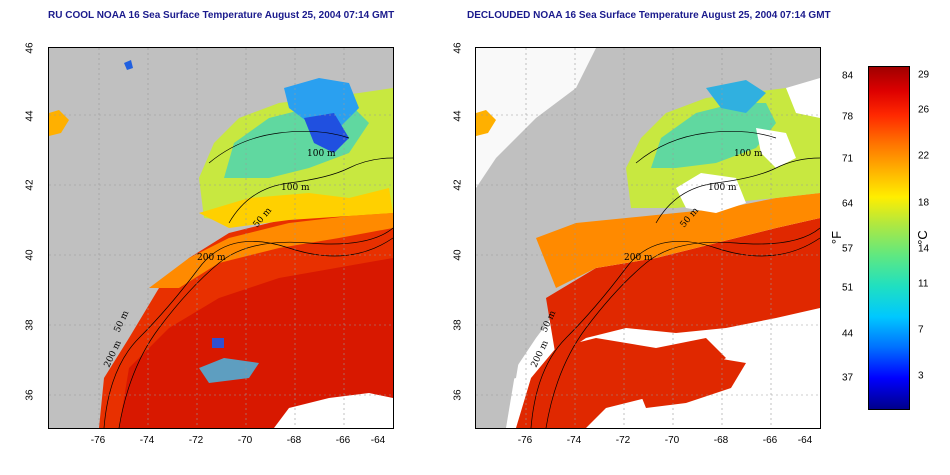  I want to click on colorbar-f-tick: 84, so click(848, 76).